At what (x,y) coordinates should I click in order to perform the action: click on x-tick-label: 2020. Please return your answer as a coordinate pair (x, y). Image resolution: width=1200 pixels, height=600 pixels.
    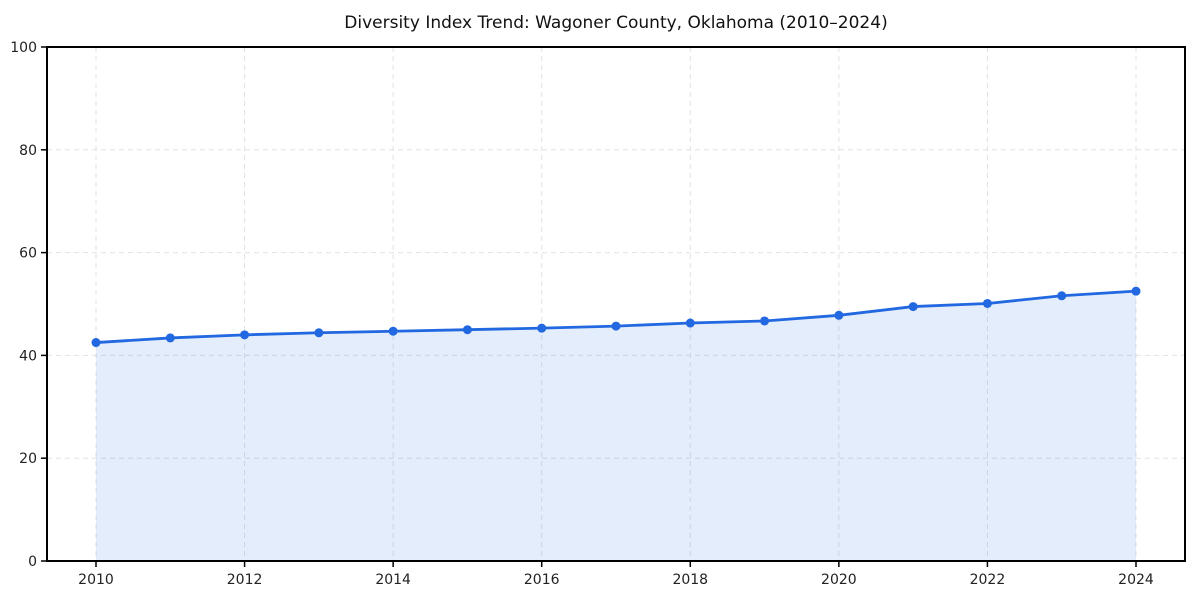
    Looking at the image, I should click on (839, 580).